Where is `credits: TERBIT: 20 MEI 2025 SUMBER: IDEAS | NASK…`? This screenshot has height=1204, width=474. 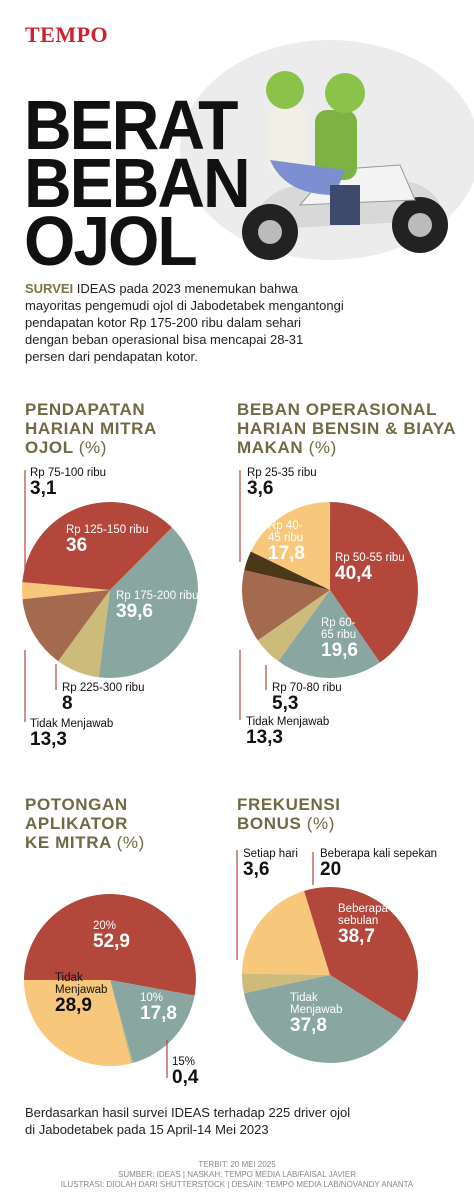
credits: TERBIT: 20 MEI 2025 SUMBER: IDEAS | NASK… is located at coordinates (237, 1175).